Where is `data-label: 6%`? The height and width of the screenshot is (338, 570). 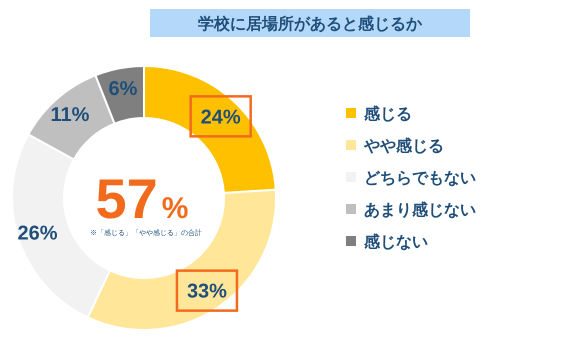
data-label: 6% is located at coordinates (123, 89).